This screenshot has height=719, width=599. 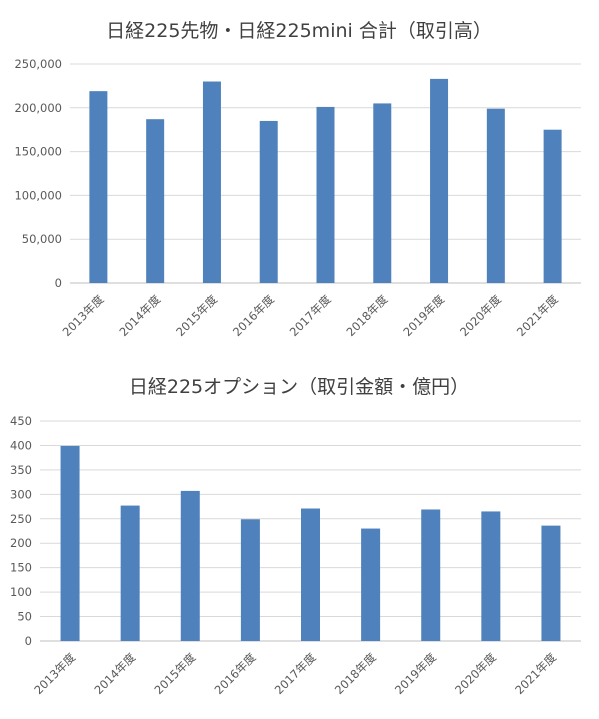 What do you see at coordinates (28, 641) in the screenshot?
I see `chart-2-y-tick-label: 0` at bounding box center [28, 641].